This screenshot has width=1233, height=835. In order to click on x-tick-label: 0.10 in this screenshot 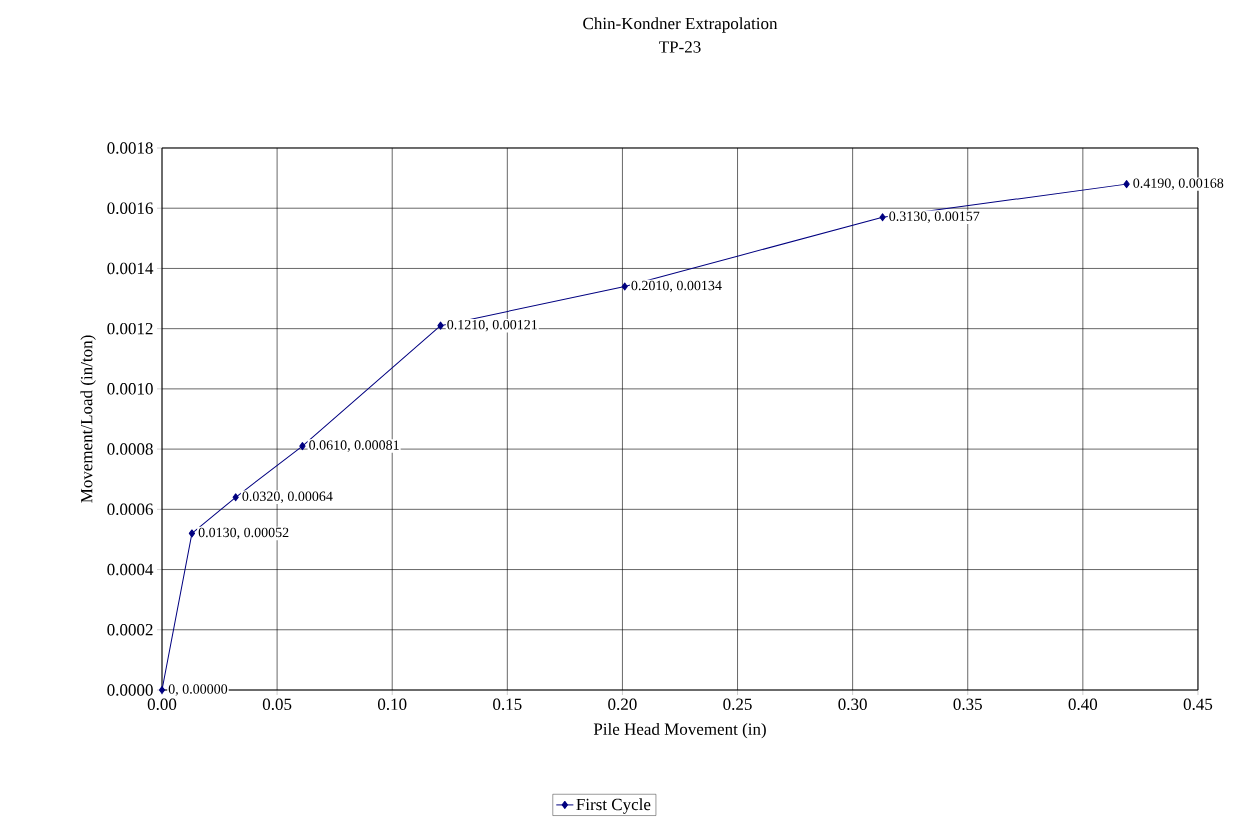, I will do `click(392, 704)`.